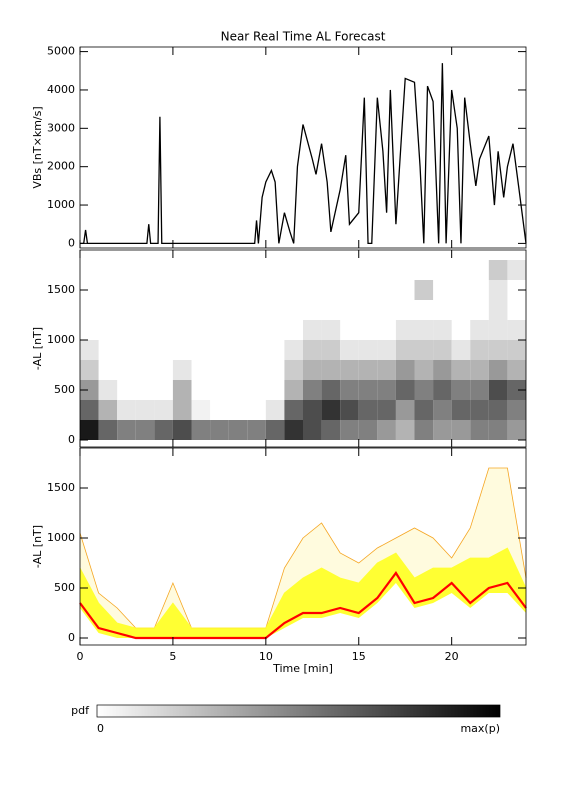 This screenshot has height=792, width=576. Describe the element at coordinates (61, 51) in the screenshot. I see `y-tick-label: 5000` at that location.